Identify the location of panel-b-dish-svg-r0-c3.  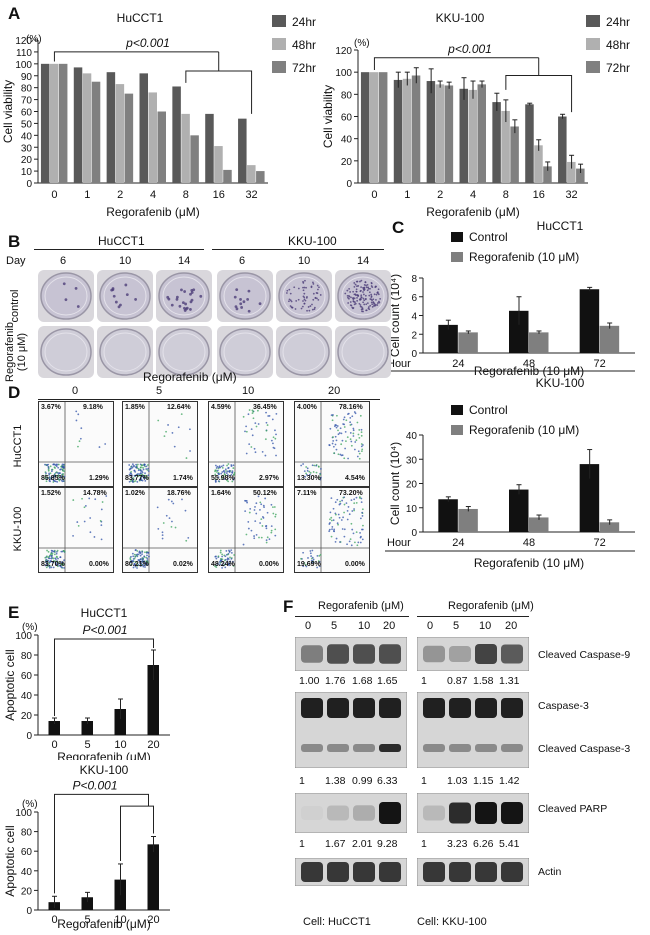
(245, 296).